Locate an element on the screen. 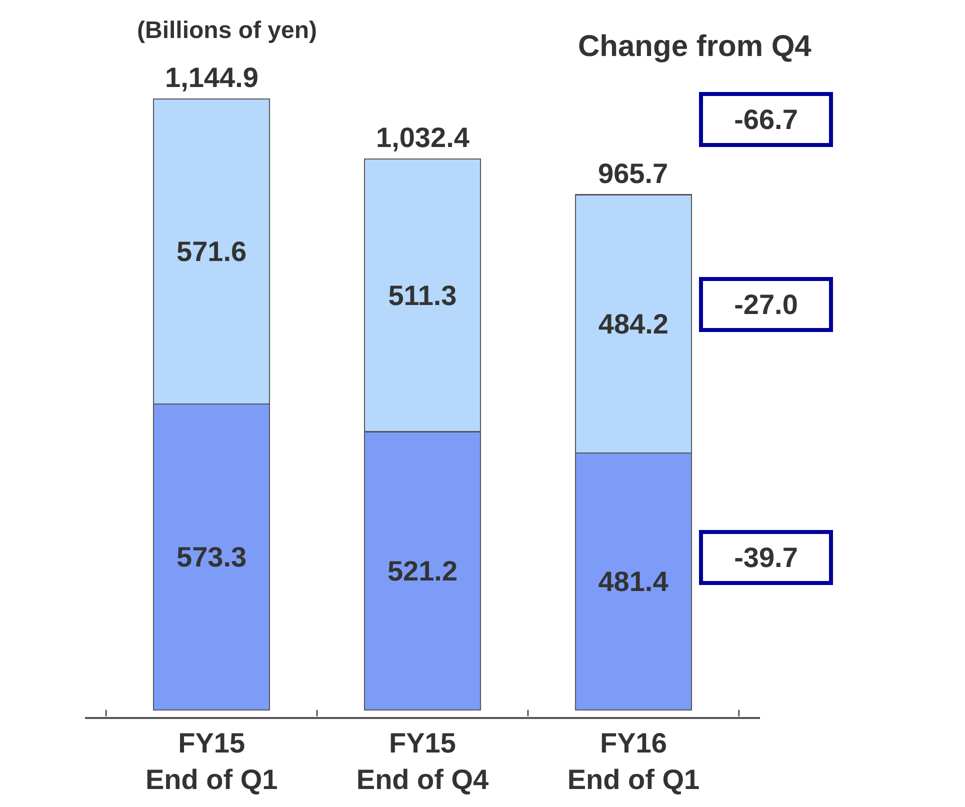 This screenshot has width=965, height=807. total-label: 1,144.9 is located at coordinates (211, 77).